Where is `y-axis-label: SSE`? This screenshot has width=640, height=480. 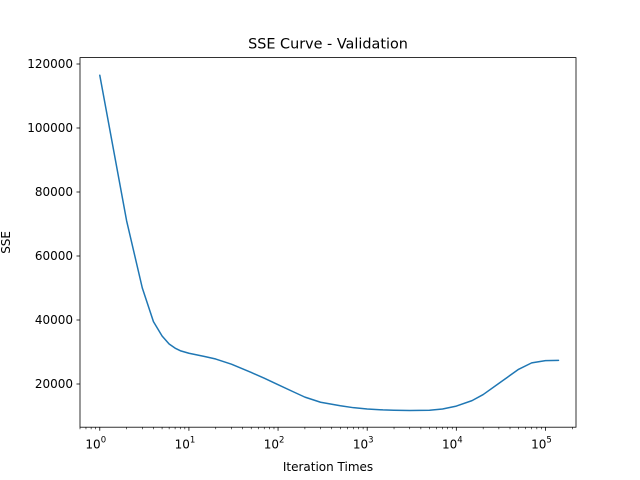
y-axis-label: SSE is located at coordinates (6, 242).